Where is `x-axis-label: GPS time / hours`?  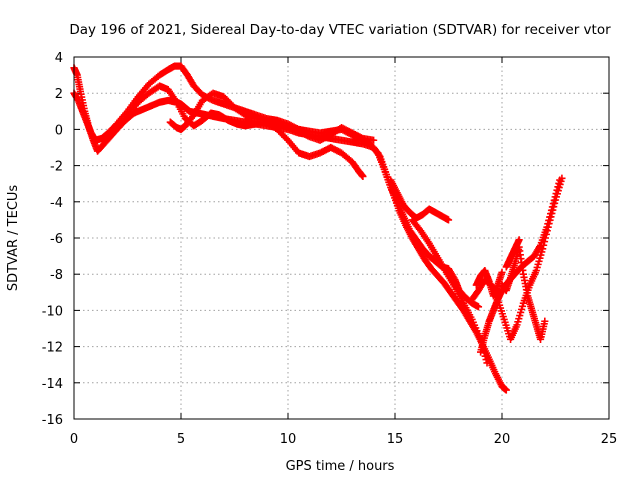 x-axis-label: GPS time / hours is located at coordinates (340, 466).